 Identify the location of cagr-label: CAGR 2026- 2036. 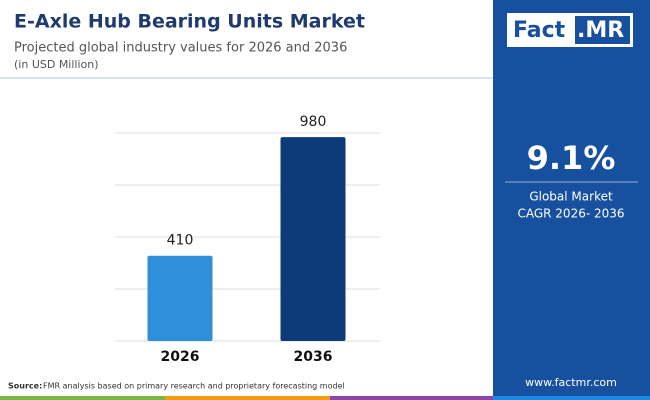
(570, 214).